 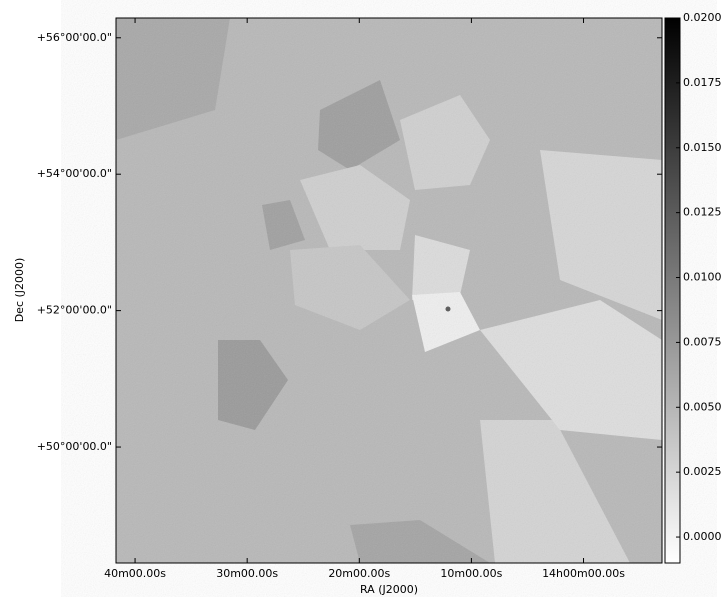 I want to click on colorbar-tick-label: 0.0100, so click(x=702, y=277).